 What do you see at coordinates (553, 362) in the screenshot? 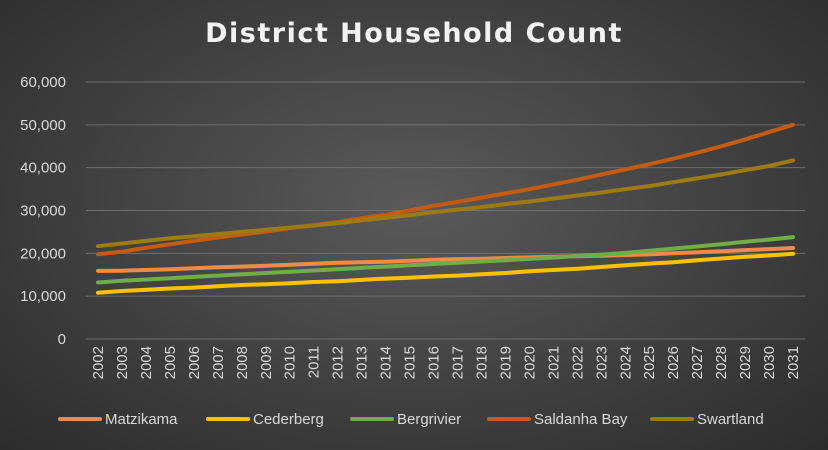
I see `x-tick-label: 2021` at bounding box center [553, 362].